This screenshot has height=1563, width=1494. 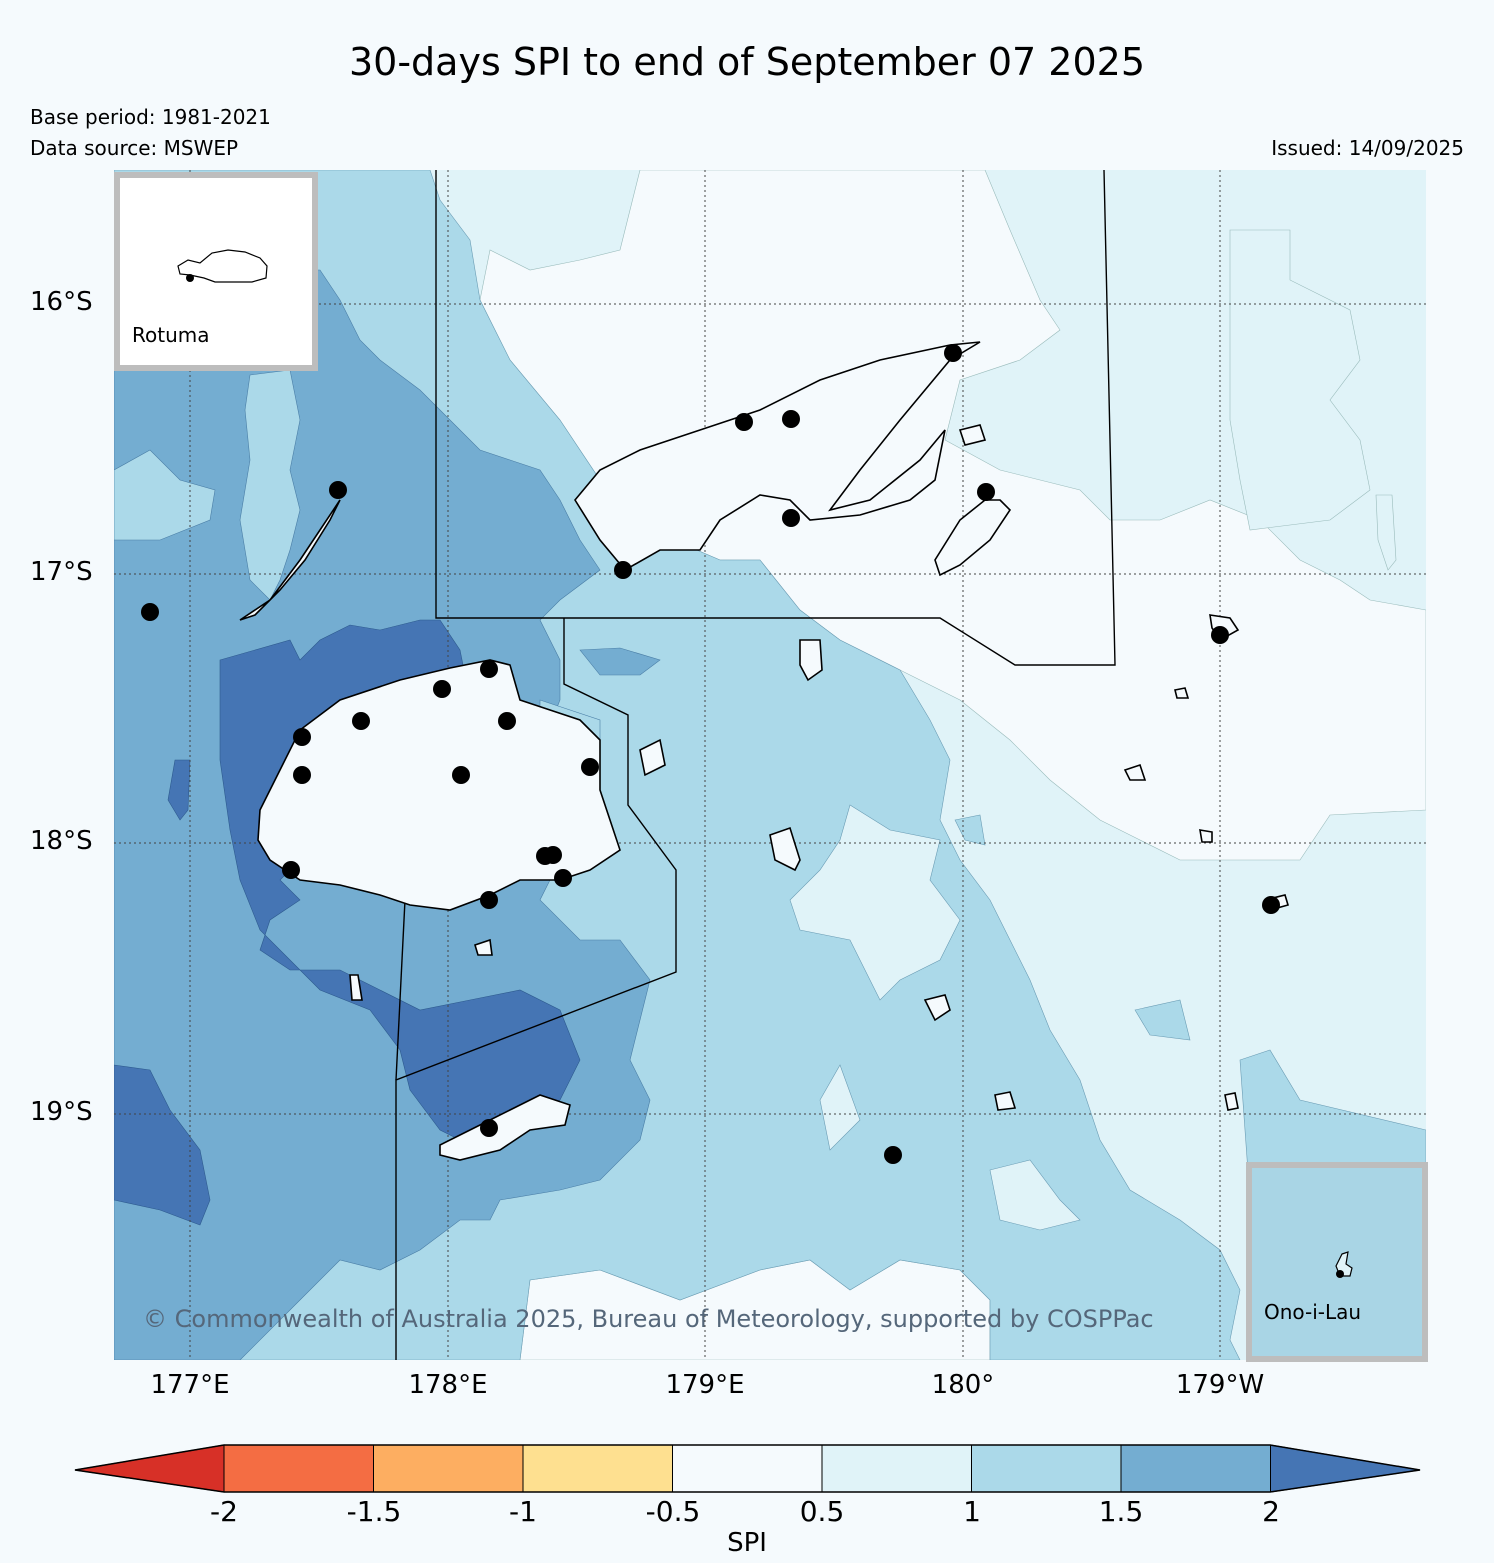 I want to click on data-source-text: Data source: MSWEP, so click(x=134, y=148).